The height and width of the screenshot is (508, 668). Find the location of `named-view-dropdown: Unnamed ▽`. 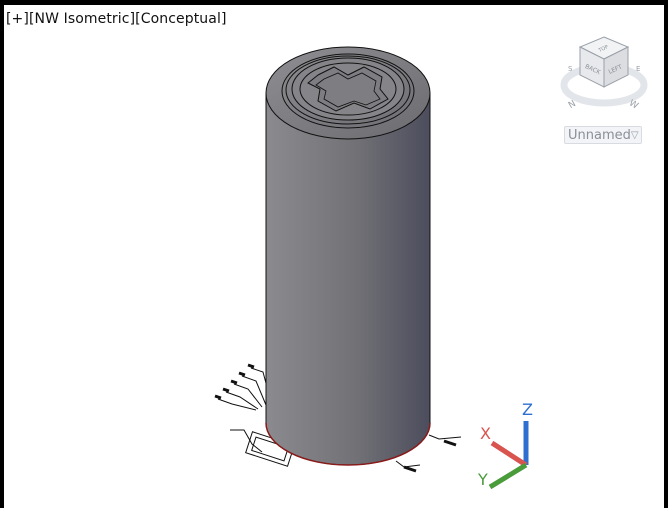

named-view-dropdown: Unnamed ▽ is located at coordinates (603, 135).